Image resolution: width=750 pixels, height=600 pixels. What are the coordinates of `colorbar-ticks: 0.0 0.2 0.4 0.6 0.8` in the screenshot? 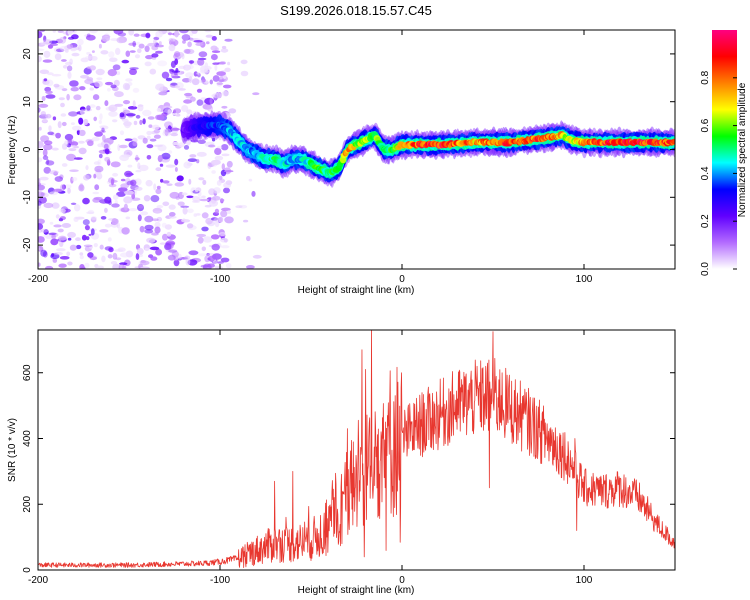 It's located at (718, 173).